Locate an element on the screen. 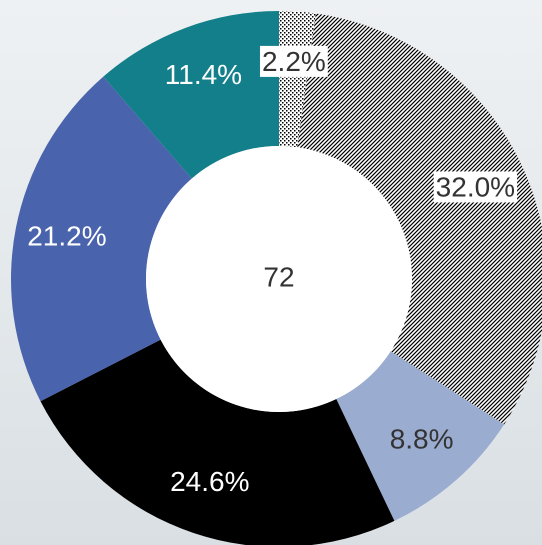 This screenshot has width=542, height=545. data-label: 2.2% is located at coordinates (294, 61).